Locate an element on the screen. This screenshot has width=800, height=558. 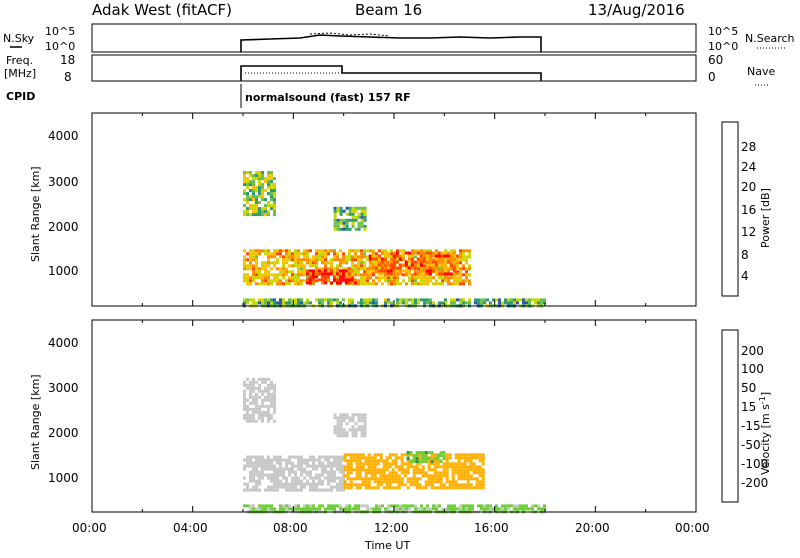
power-cb-tick-16: 16 is located at coordinates (748, 210).